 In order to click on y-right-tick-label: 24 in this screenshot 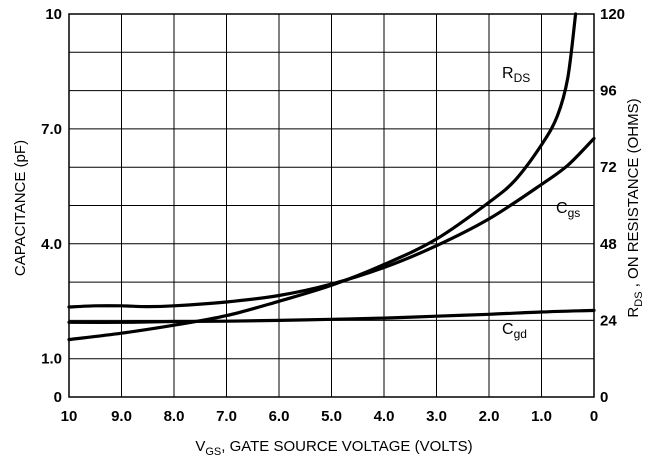, I will do `click(608, 320)`.